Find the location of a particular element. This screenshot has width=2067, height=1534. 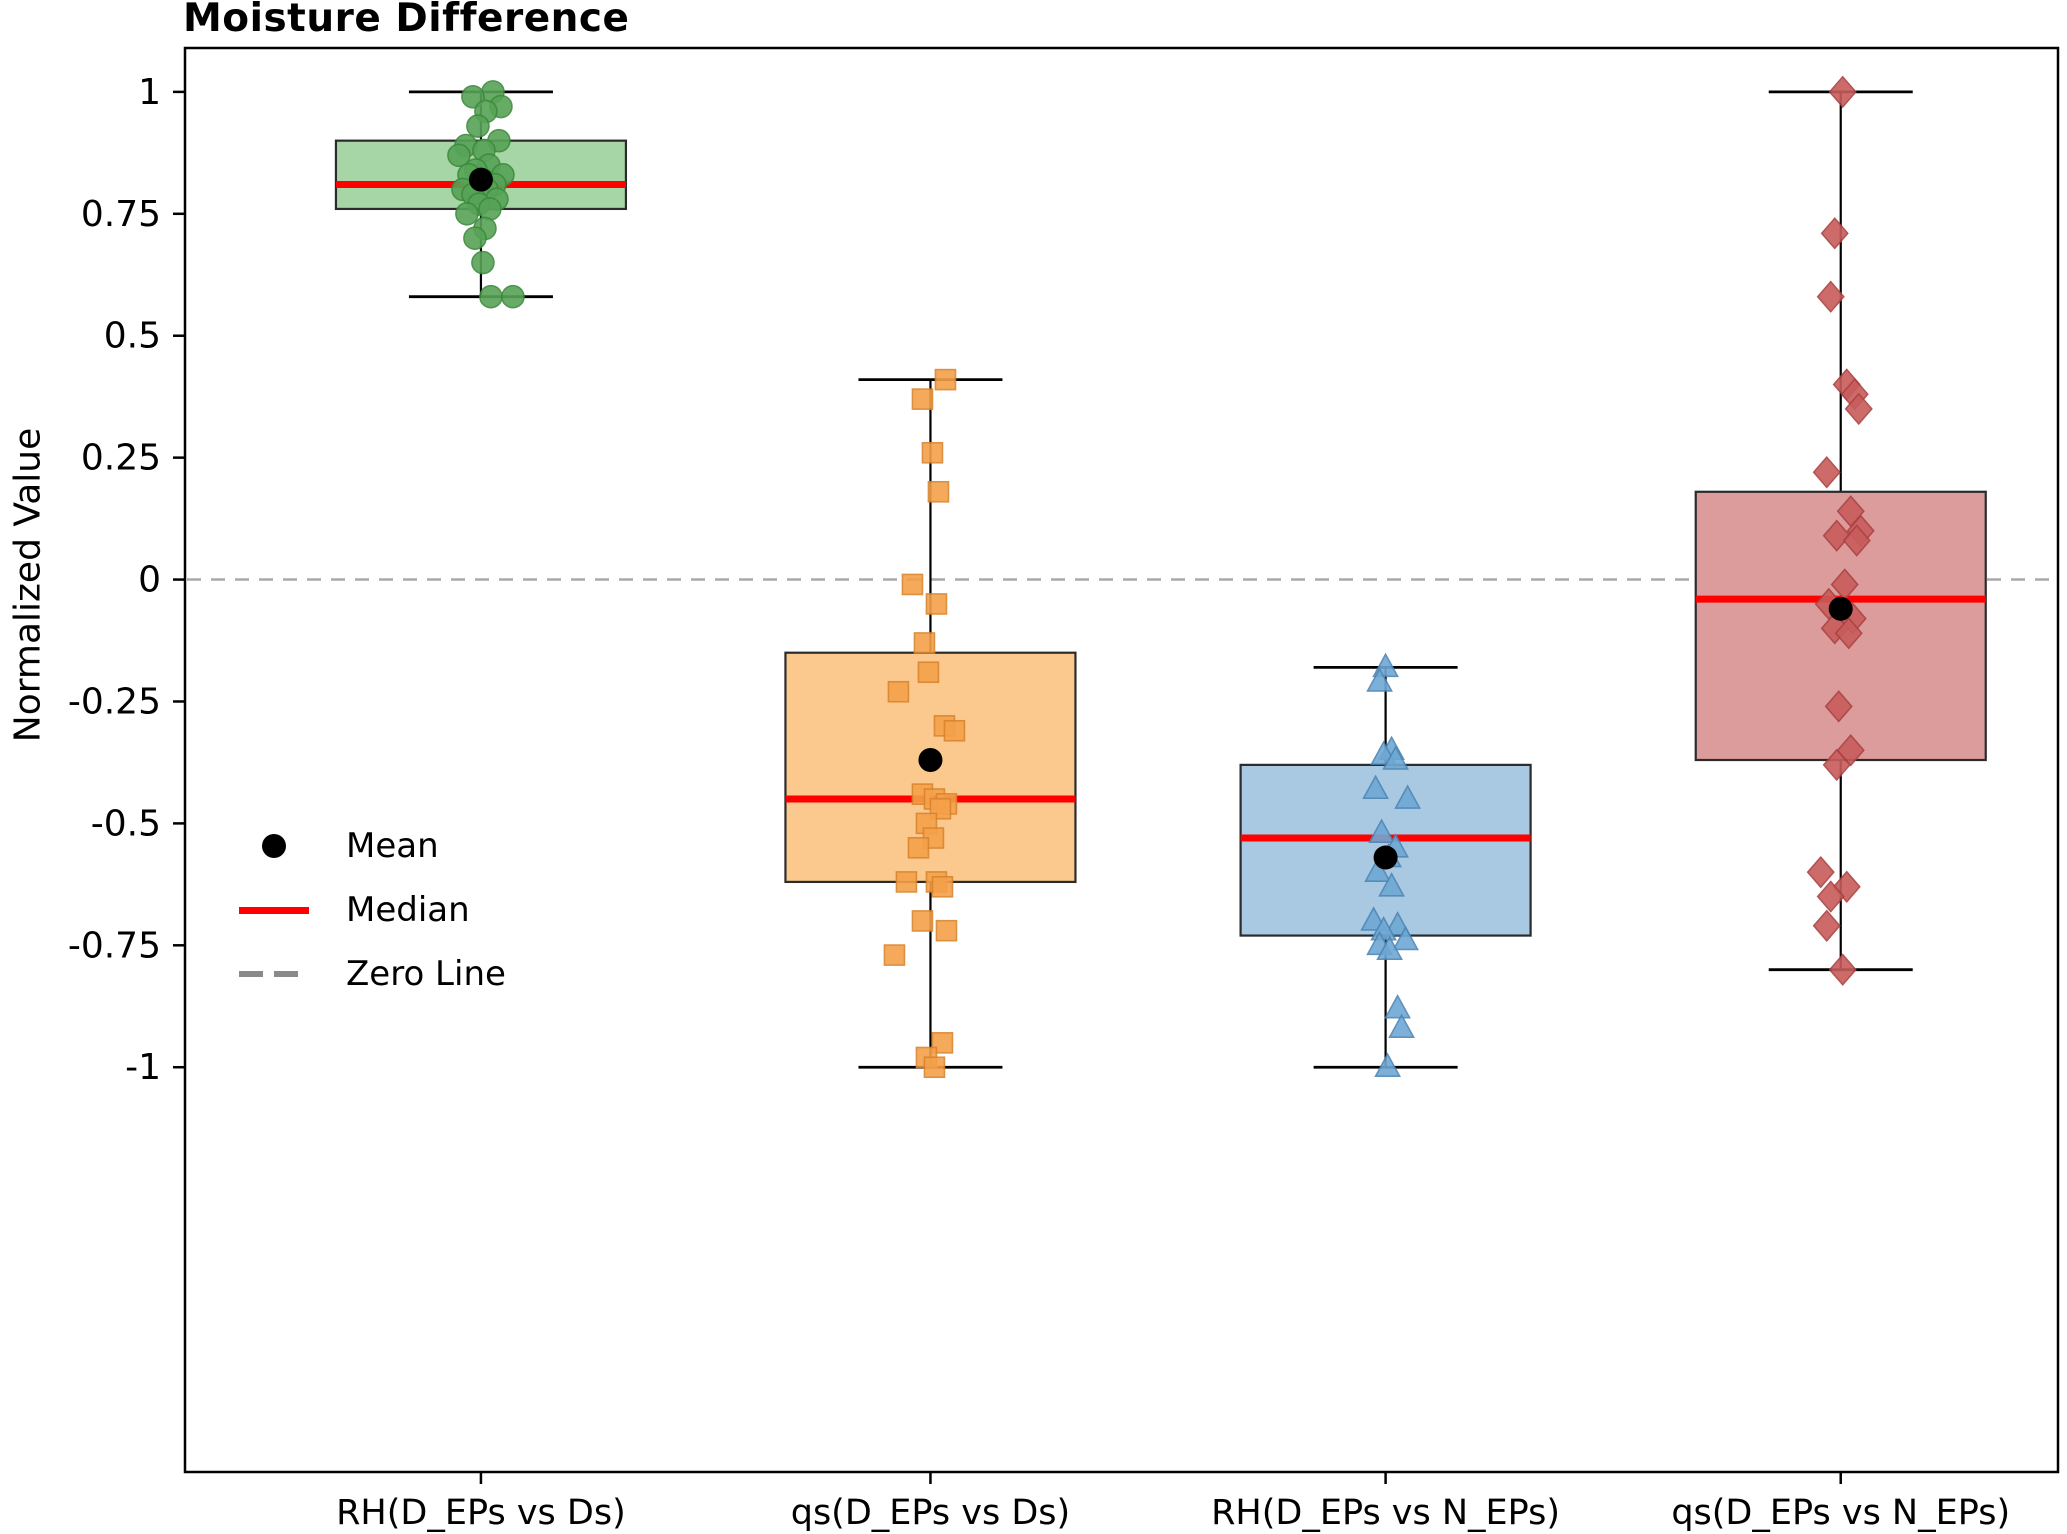

mean-dot-icon is located at coordinates (274, 846).